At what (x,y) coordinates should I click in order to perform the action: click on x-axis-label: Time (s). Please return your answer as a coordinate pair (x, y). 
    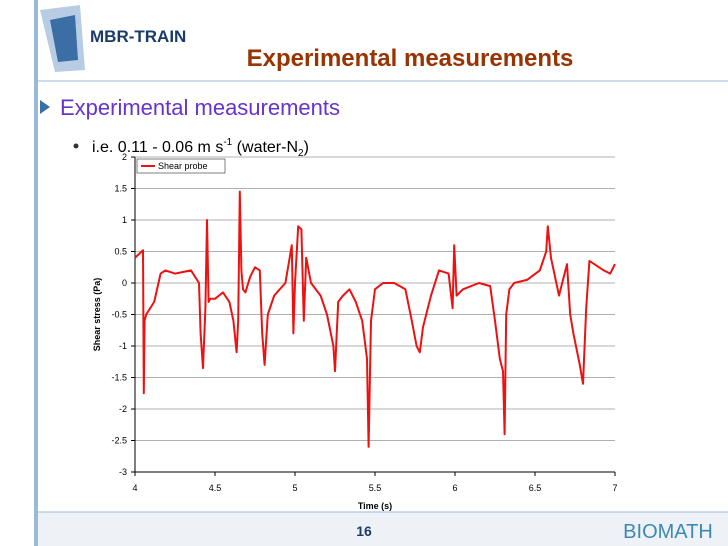
    Looking at the image, I should click on (375, 506).